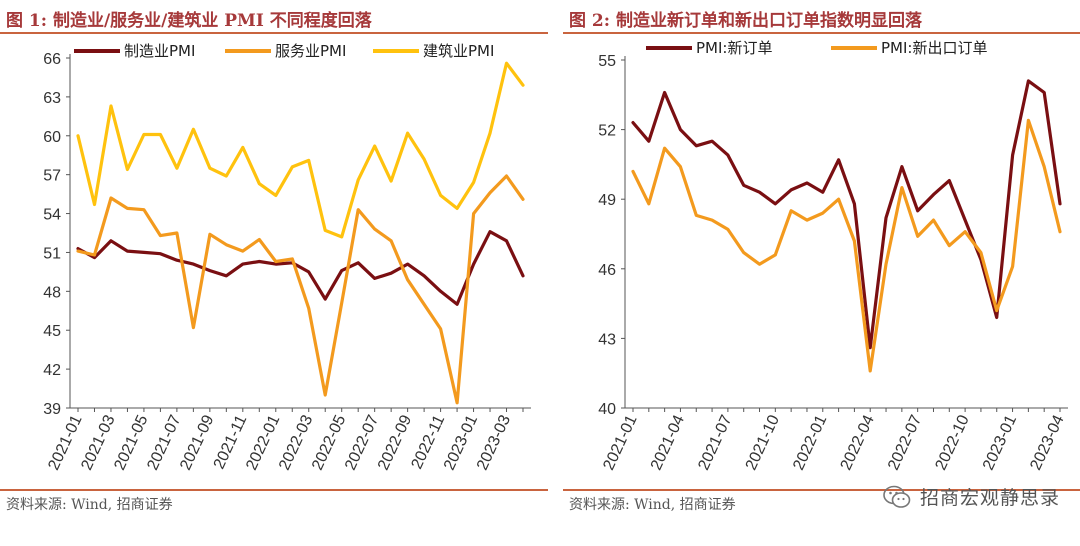 This screenshot has width=1080, height=546. I want to click on y-tick-label: 45, so click(52, 331).